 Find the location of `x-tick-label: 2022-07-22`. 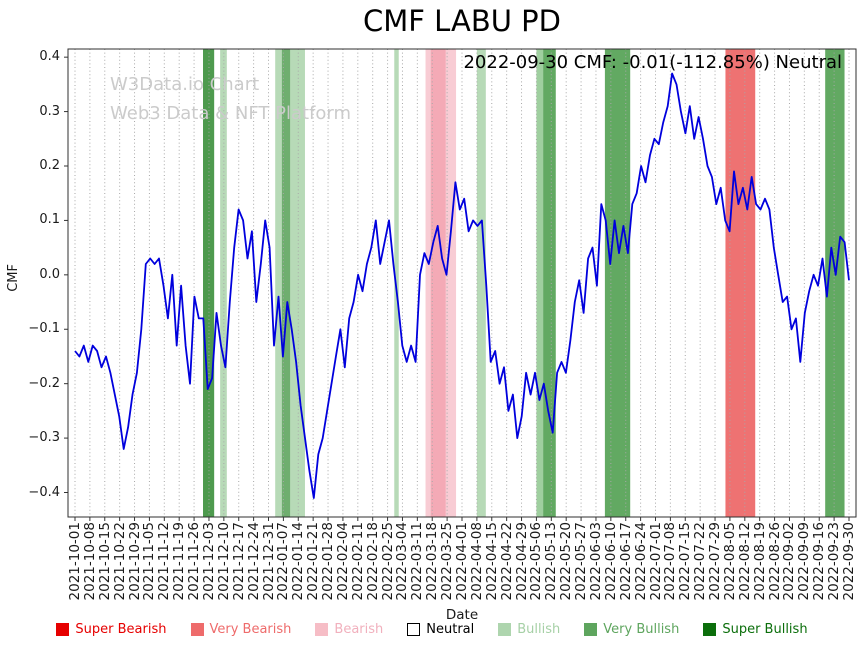

x-tick-label: 2022-07-22 is located at coordinates (700, 561).